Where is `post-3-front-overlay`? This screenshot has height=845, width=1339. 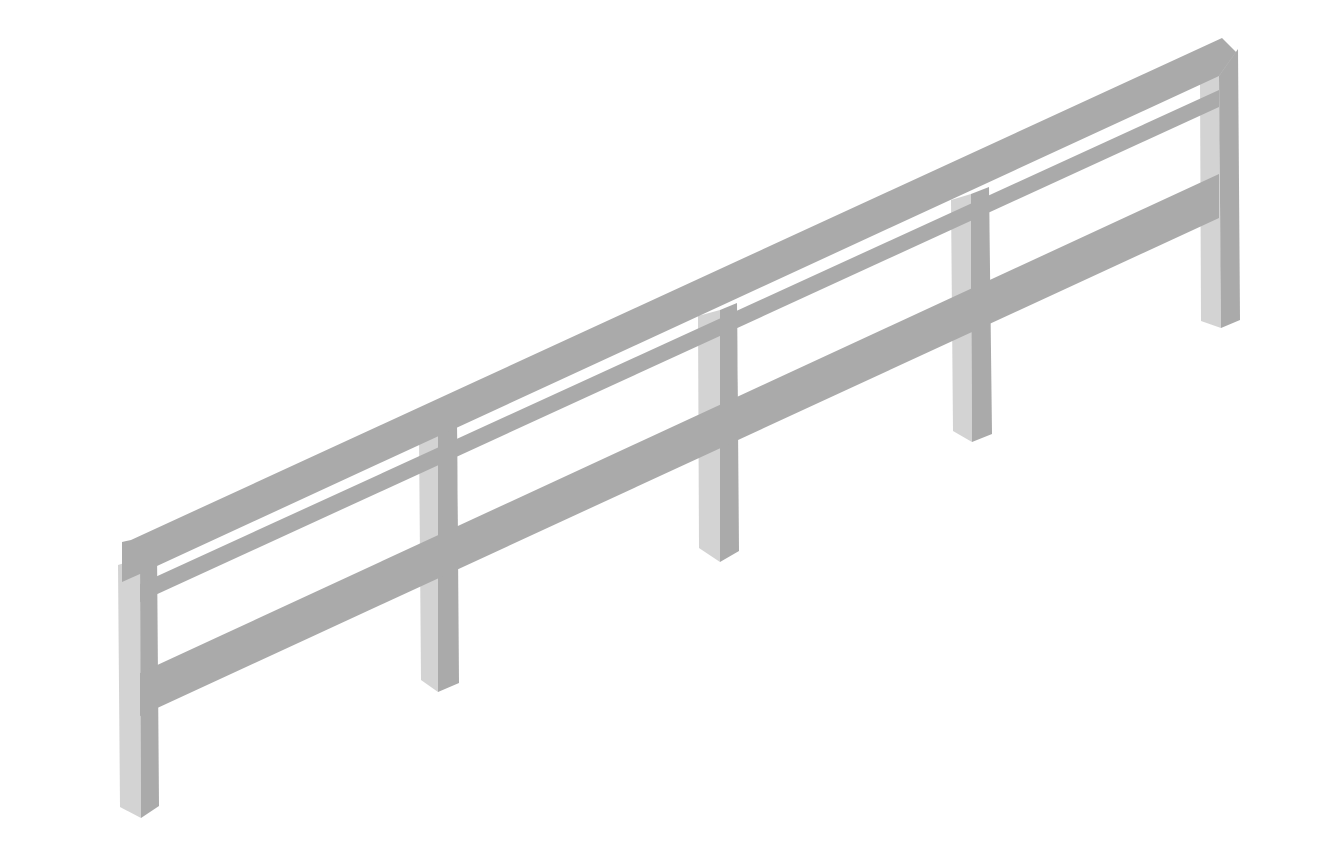
post-3-front-overlay is located at coordinates (729, 379).